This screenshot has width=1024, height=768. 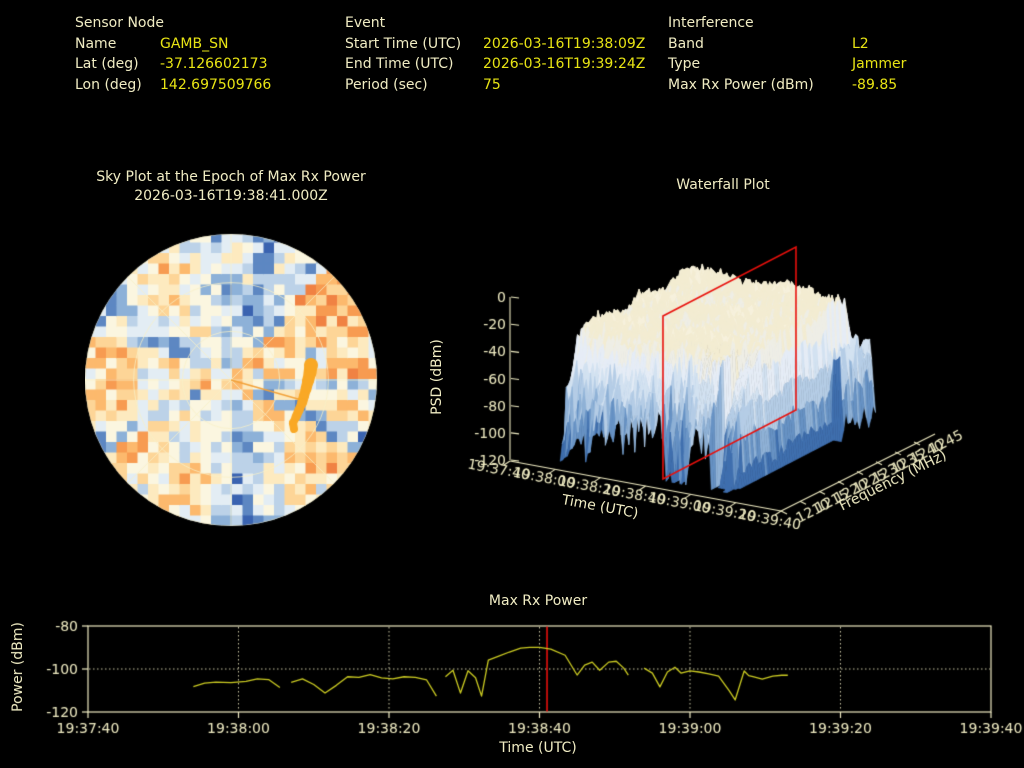 I want to click on panel-title: Interference, so click(x=711, y=23).